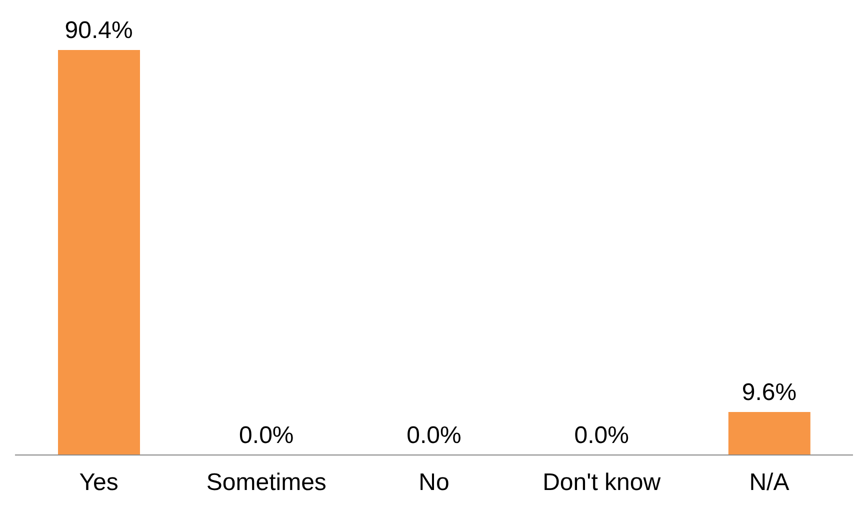  Describe the element at coordinates (266, 482) in the screenshot. I see `x-tick-label: Sometimes` at that location.